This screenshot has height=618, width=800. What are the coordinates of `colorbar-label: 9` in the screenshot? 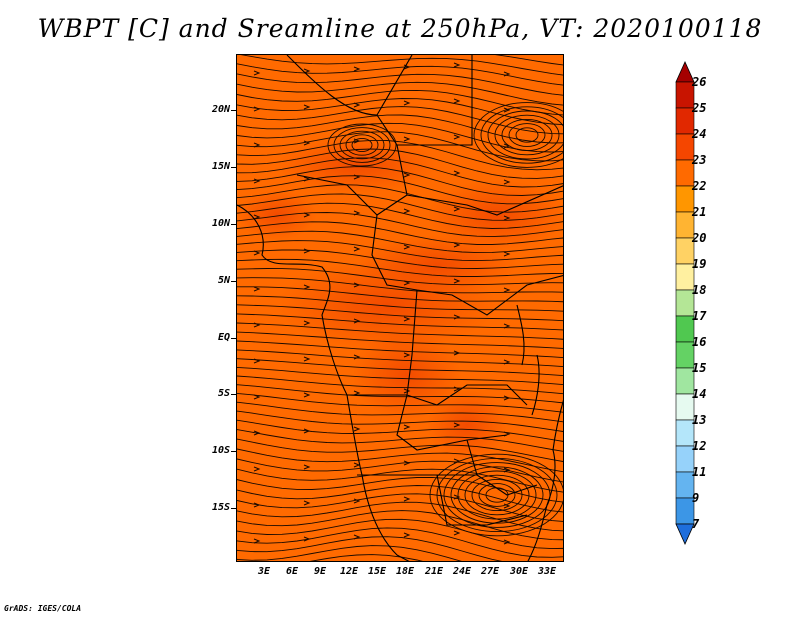 It's located at (696, 498).